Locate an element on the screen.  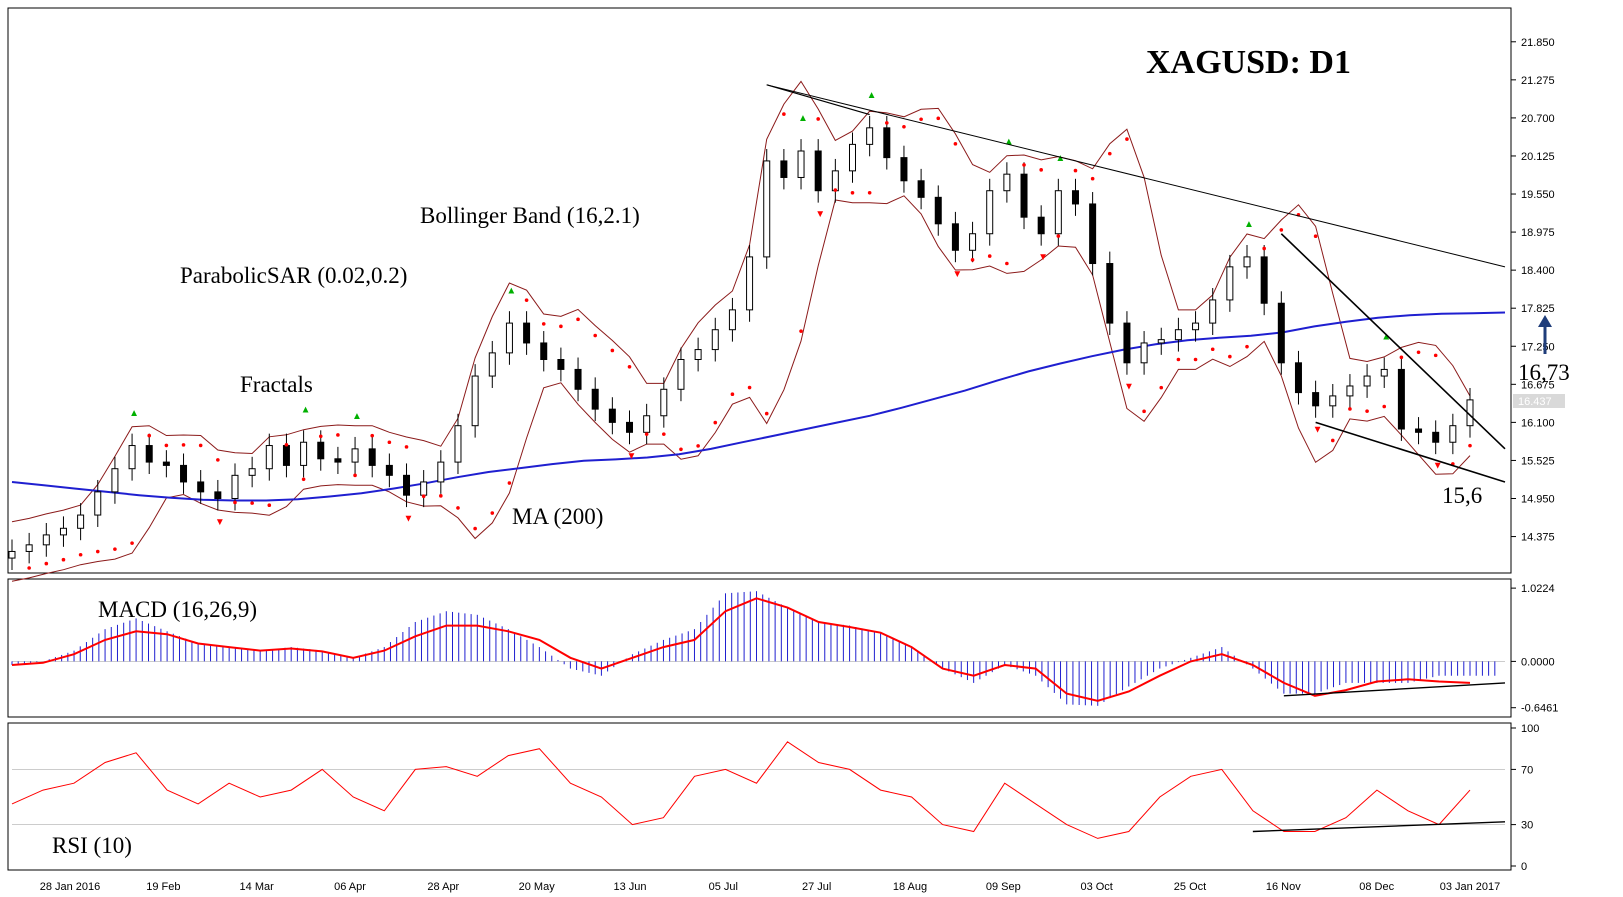
chart-title: XAGUSD: D1 is located at coordinates (1248, 62).